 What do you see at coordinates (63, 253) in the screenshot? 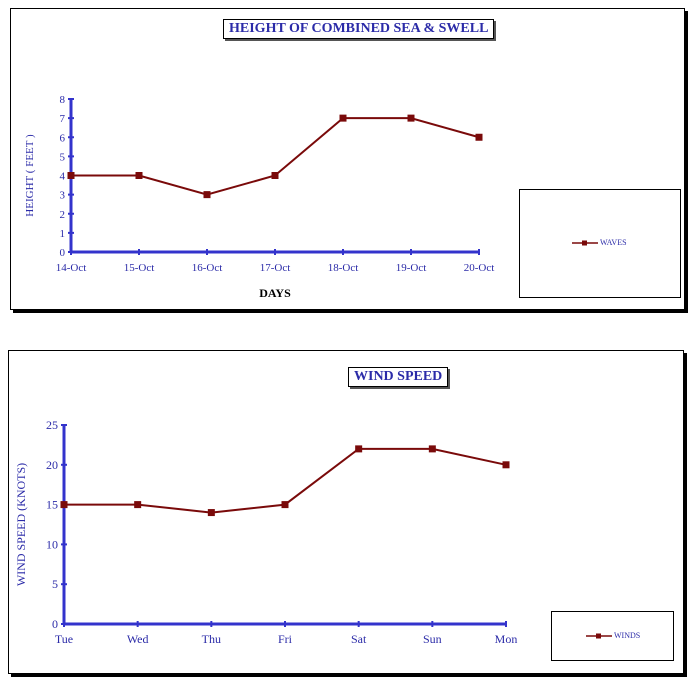
I see `wave-y-tick-label: 0` at bounding box center [63, 253].